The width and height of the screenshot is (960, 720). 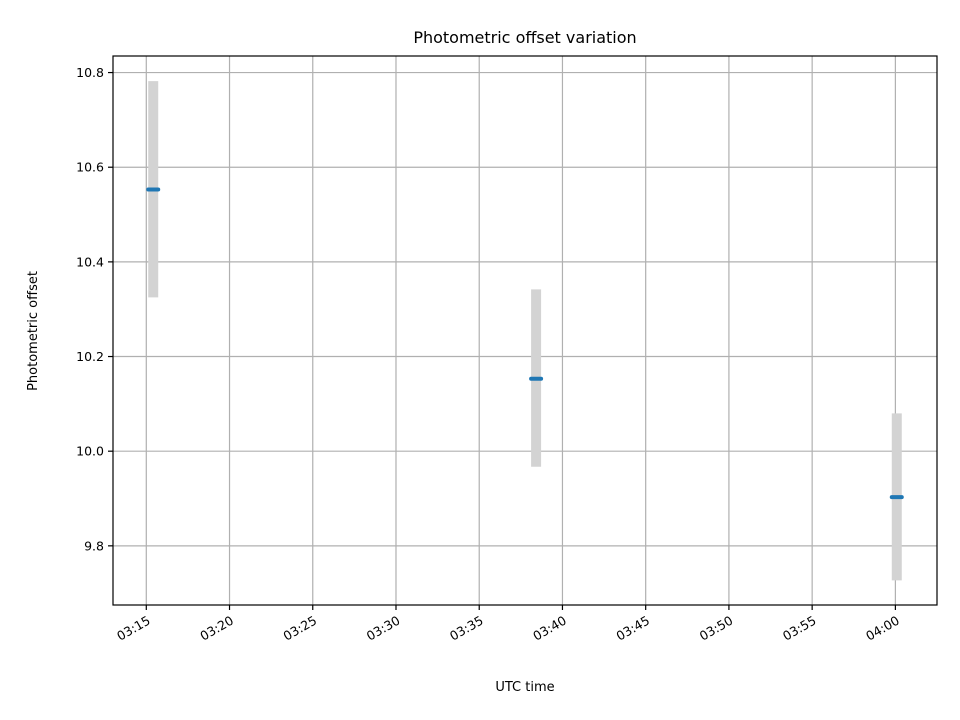 I want to click on y-tick-label: 10.8, so click(x=90, y=72).